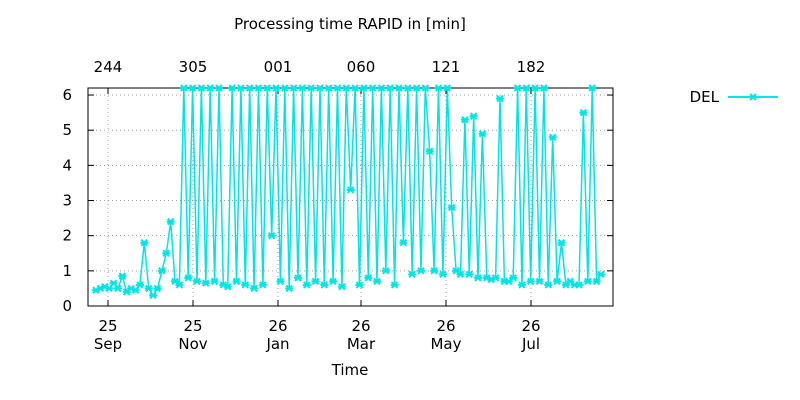  What do you see at coordinates (350, 370) in the screenshot?
I see `x-axis-label: Time` at bounding box center [350, 370].